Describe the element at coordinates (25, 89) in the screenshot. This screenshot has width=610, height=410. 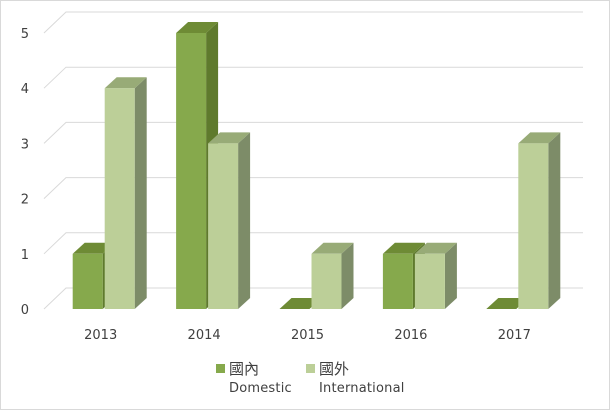
I see `y-tick-label: 4` at that location.